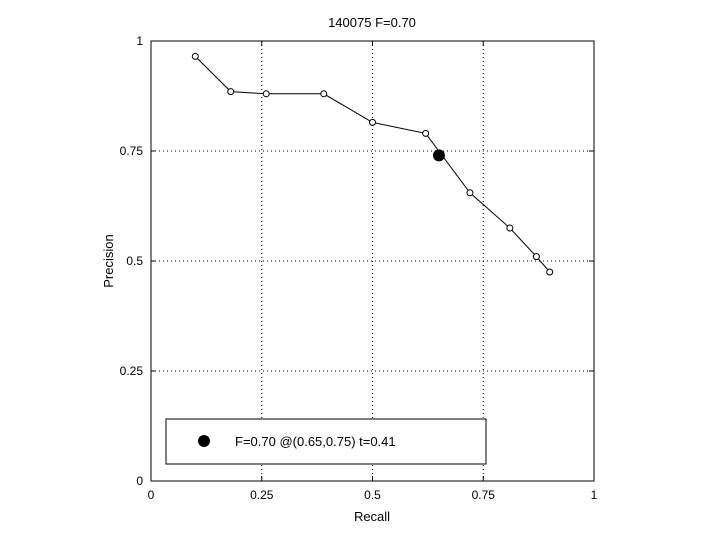  What do you see at coordinates (594, 495) in the screenshot?
I see `x-tick-label: 1` at bounding box center [594, 495].